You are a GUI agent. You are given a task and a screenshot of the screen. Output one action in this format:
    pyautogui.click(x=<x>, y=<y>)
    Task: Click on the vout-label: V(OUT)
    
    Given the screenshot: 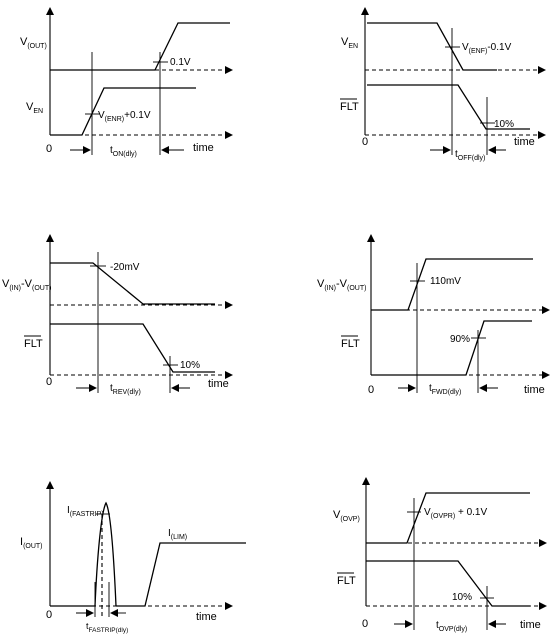 What is the action you would take?
    pyautogui.click(x=33, y=43)
    